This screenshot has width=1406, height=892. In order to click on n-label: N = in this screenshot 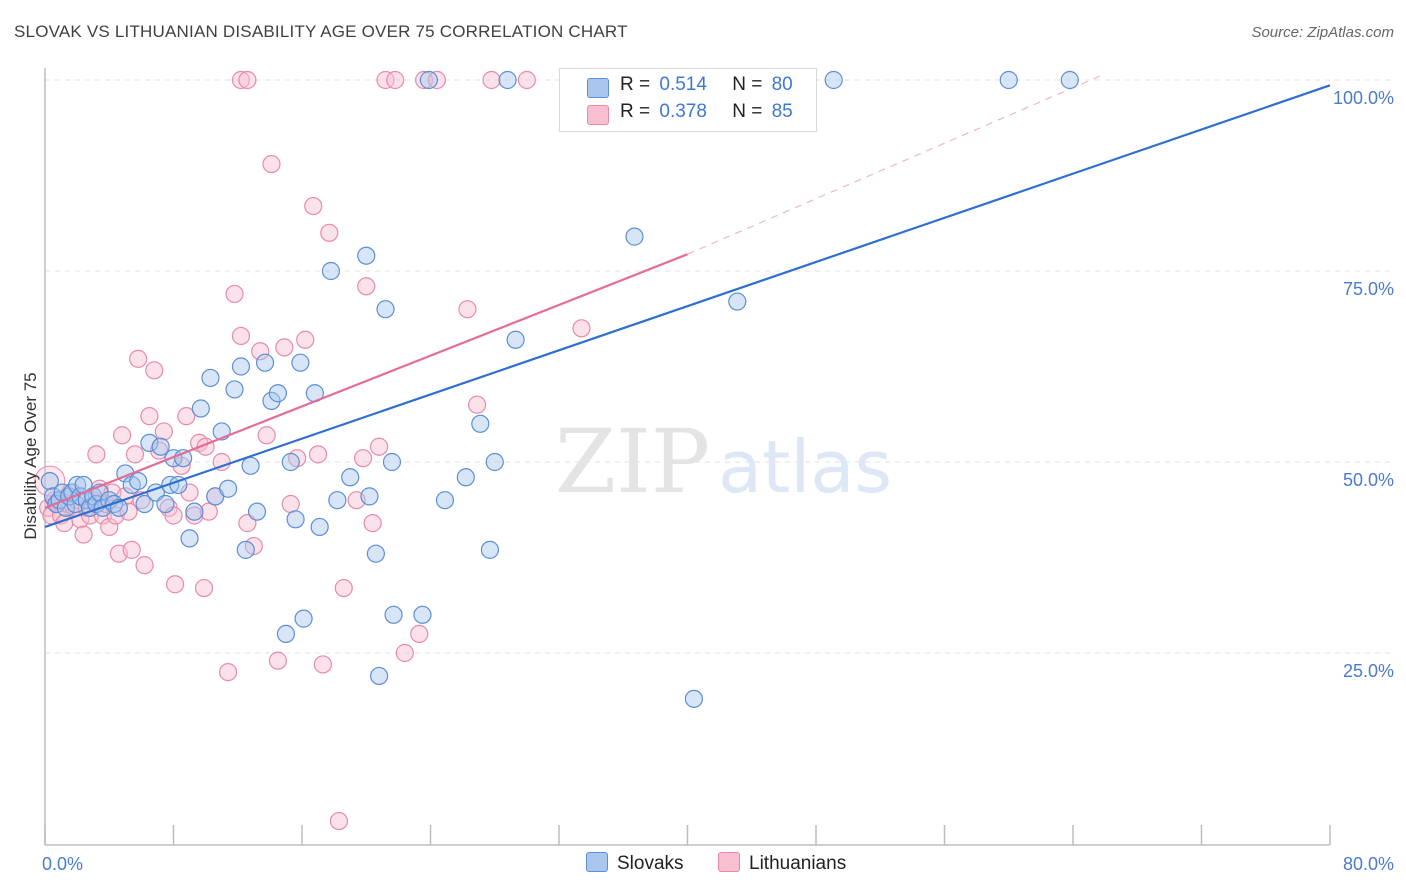, I will do `click(747, 84)`.